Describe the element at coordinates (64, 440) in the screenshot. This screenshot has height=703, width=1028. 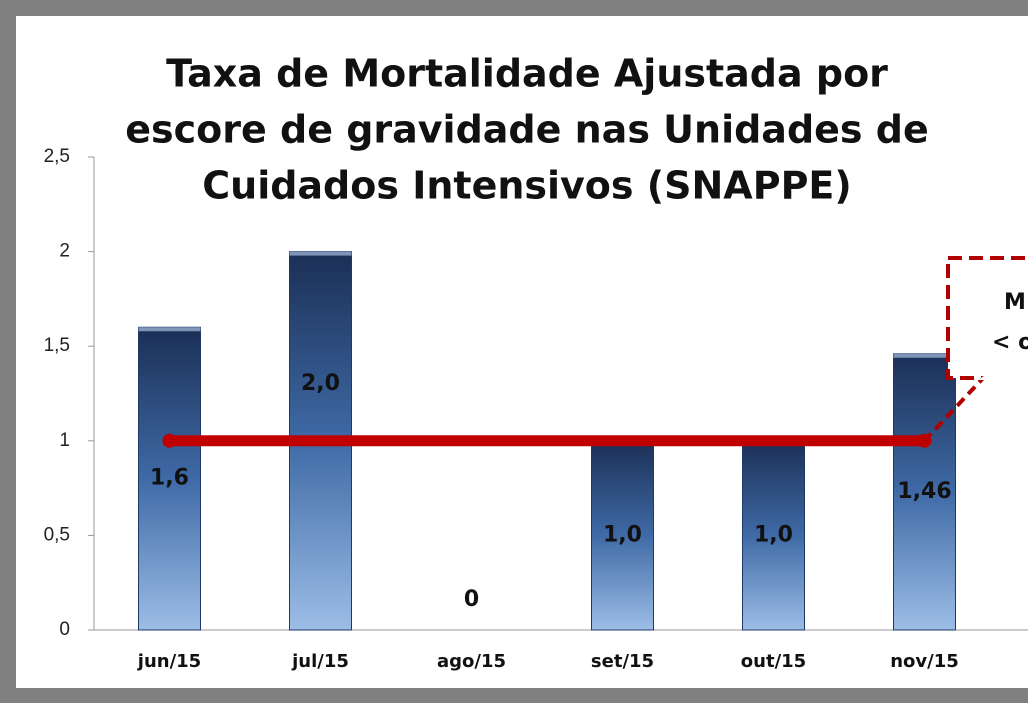
I see `y-tick-label: 1` at that location.